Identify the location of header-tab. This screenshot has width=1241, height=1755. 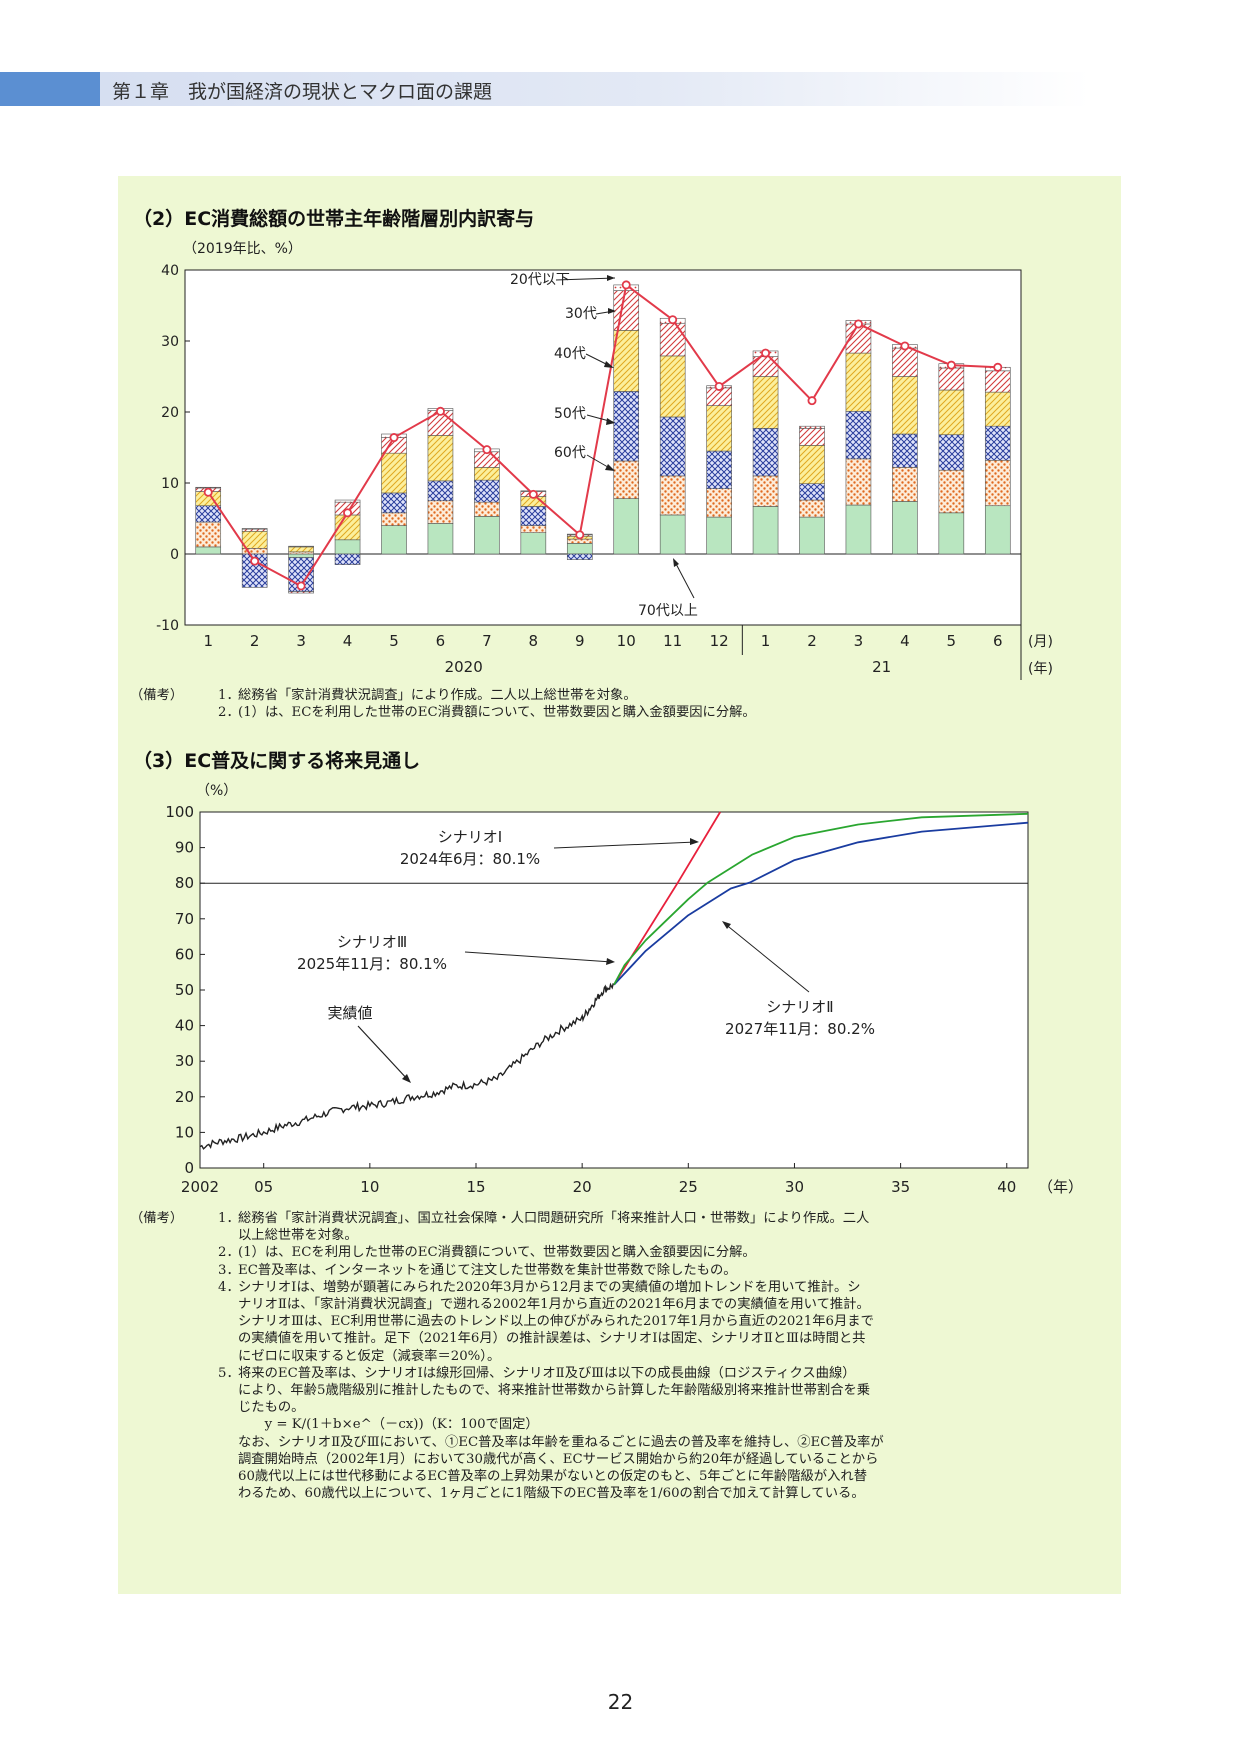
(50, 89).